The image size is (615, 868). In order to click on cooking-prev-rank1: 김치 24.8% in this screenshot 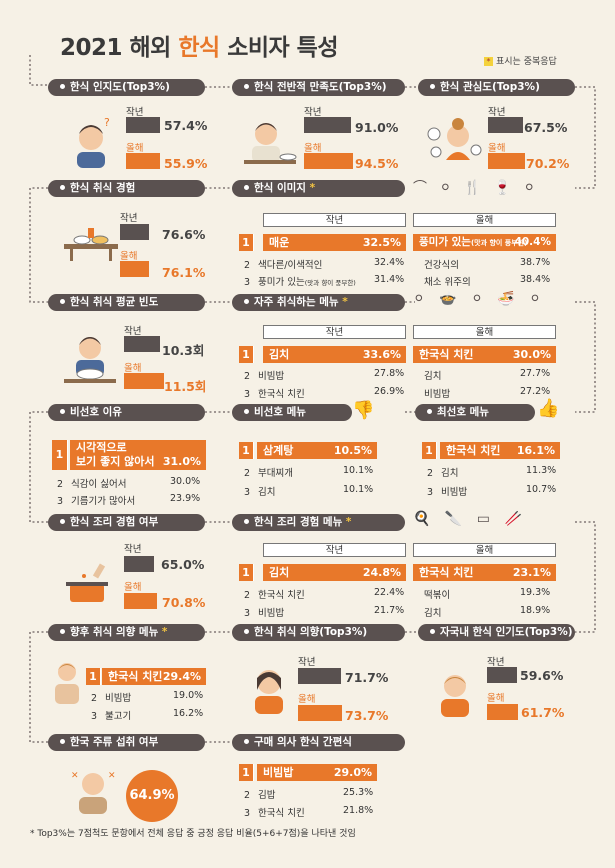, I will do `click(334, 572)`.